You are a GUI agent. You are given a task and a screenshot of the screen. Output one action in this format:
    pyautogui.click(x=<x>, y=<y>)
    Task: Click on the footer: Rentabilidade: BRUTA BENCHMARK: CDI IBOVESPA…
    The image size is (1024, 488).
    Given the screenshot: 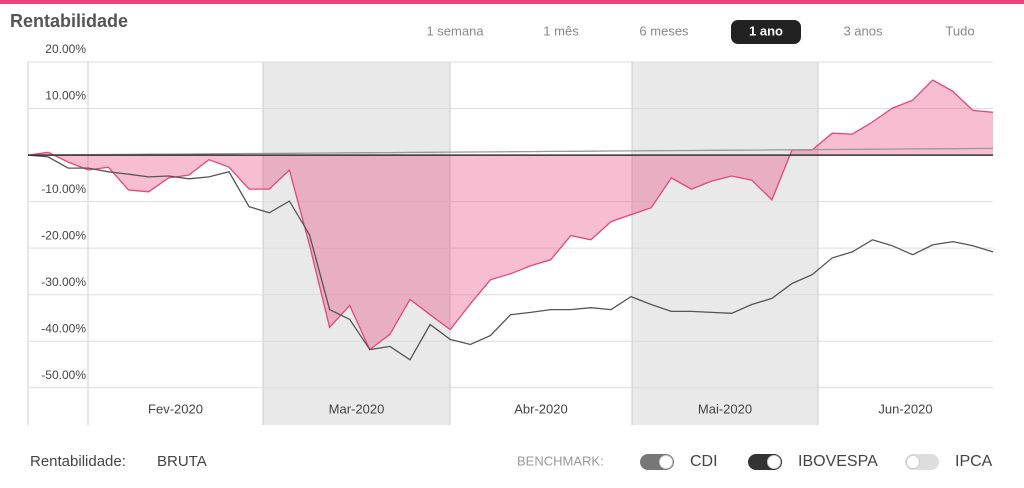 What is the action you would take?
    pyautogui.click(x=511, y=461)
    